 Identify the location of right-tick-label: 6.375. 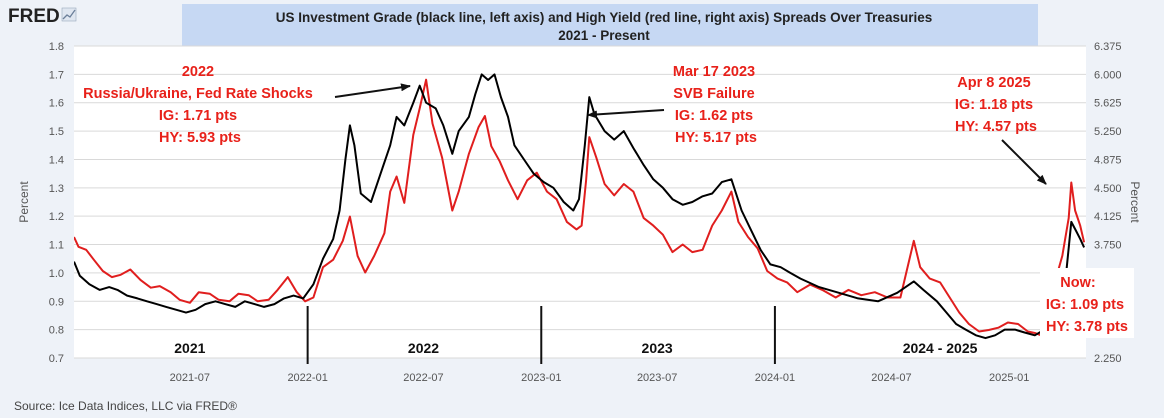
(1108, 47).